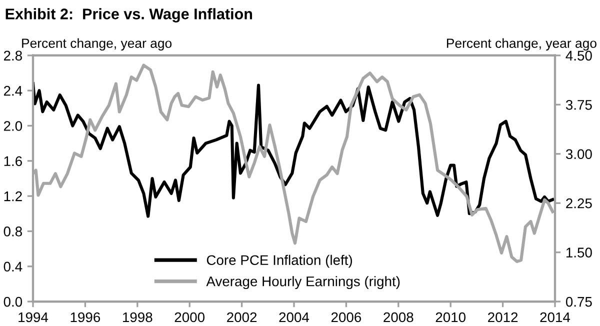 The width and height of the screenshot is (600, 326). Describe the element at coordinates (13, 161) in the screenshot. I see `y-tick-label: 1.6` at that location.